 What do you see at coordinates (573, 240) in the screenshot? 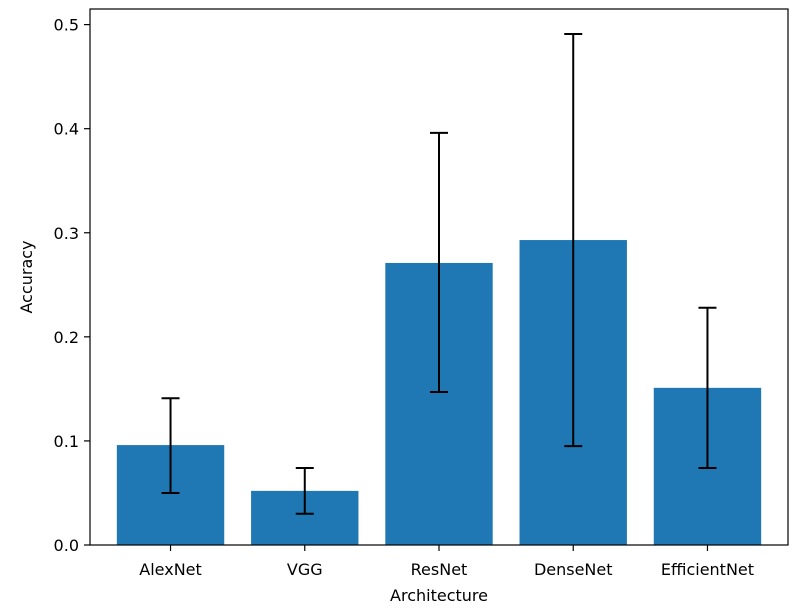
I see `error-bar-densenet` at bounding box center [573, 240].